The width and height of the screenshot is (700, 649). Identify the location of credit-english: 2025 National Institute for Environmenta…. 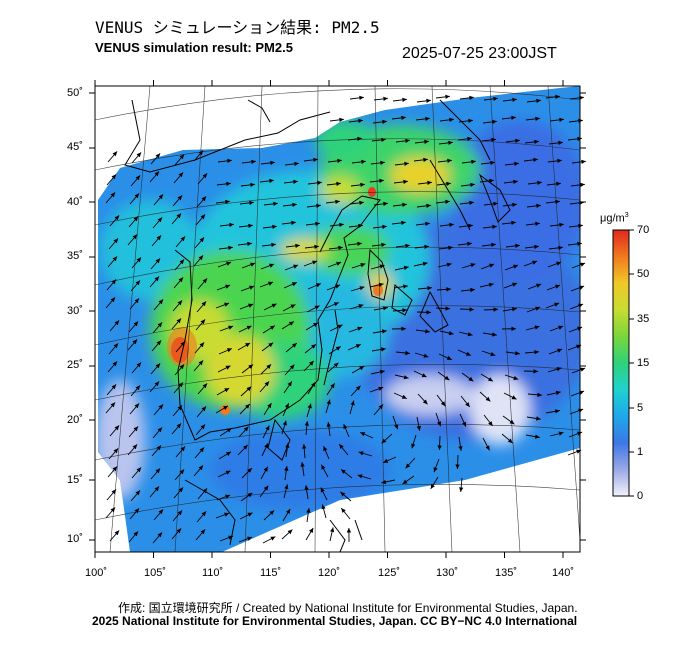
(335, 621).